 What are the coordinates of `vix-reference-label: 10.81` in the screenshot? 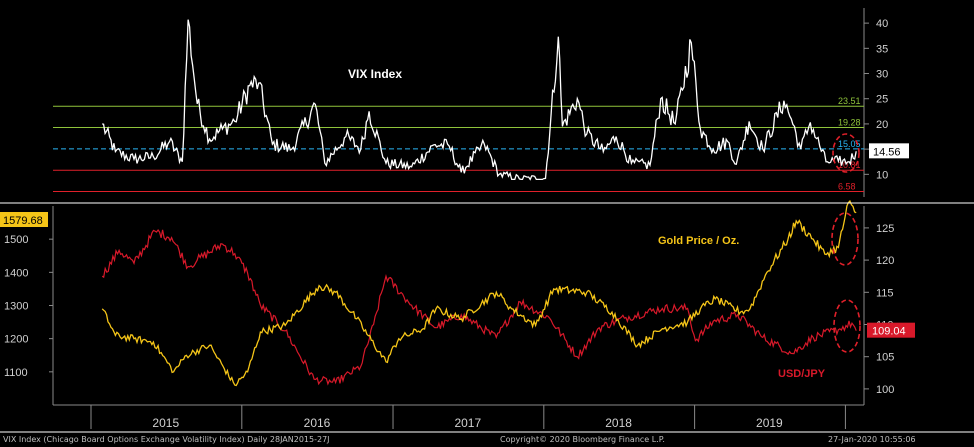 It's located at (849, 165).